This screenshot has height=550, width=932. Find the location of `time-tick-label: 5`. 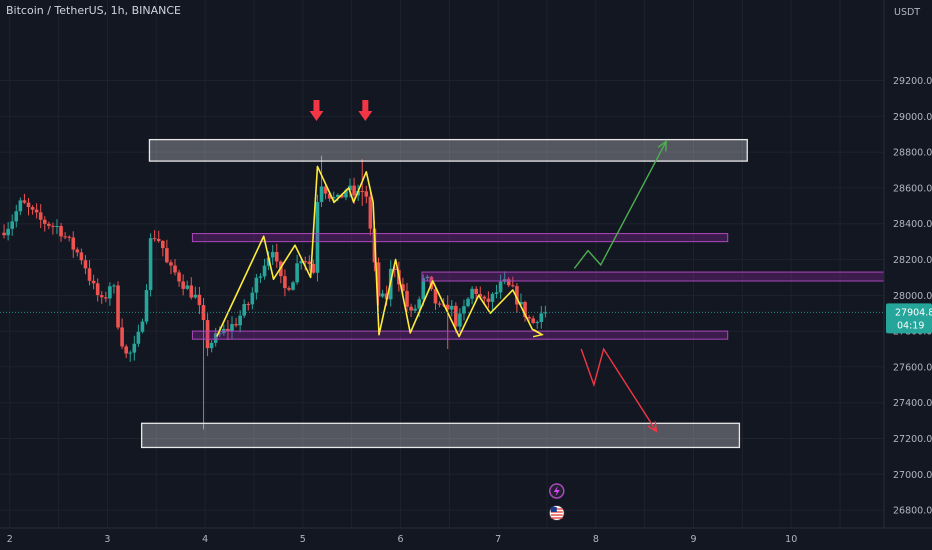

time-tick-label: 5 is located at coordinates (303, 539).